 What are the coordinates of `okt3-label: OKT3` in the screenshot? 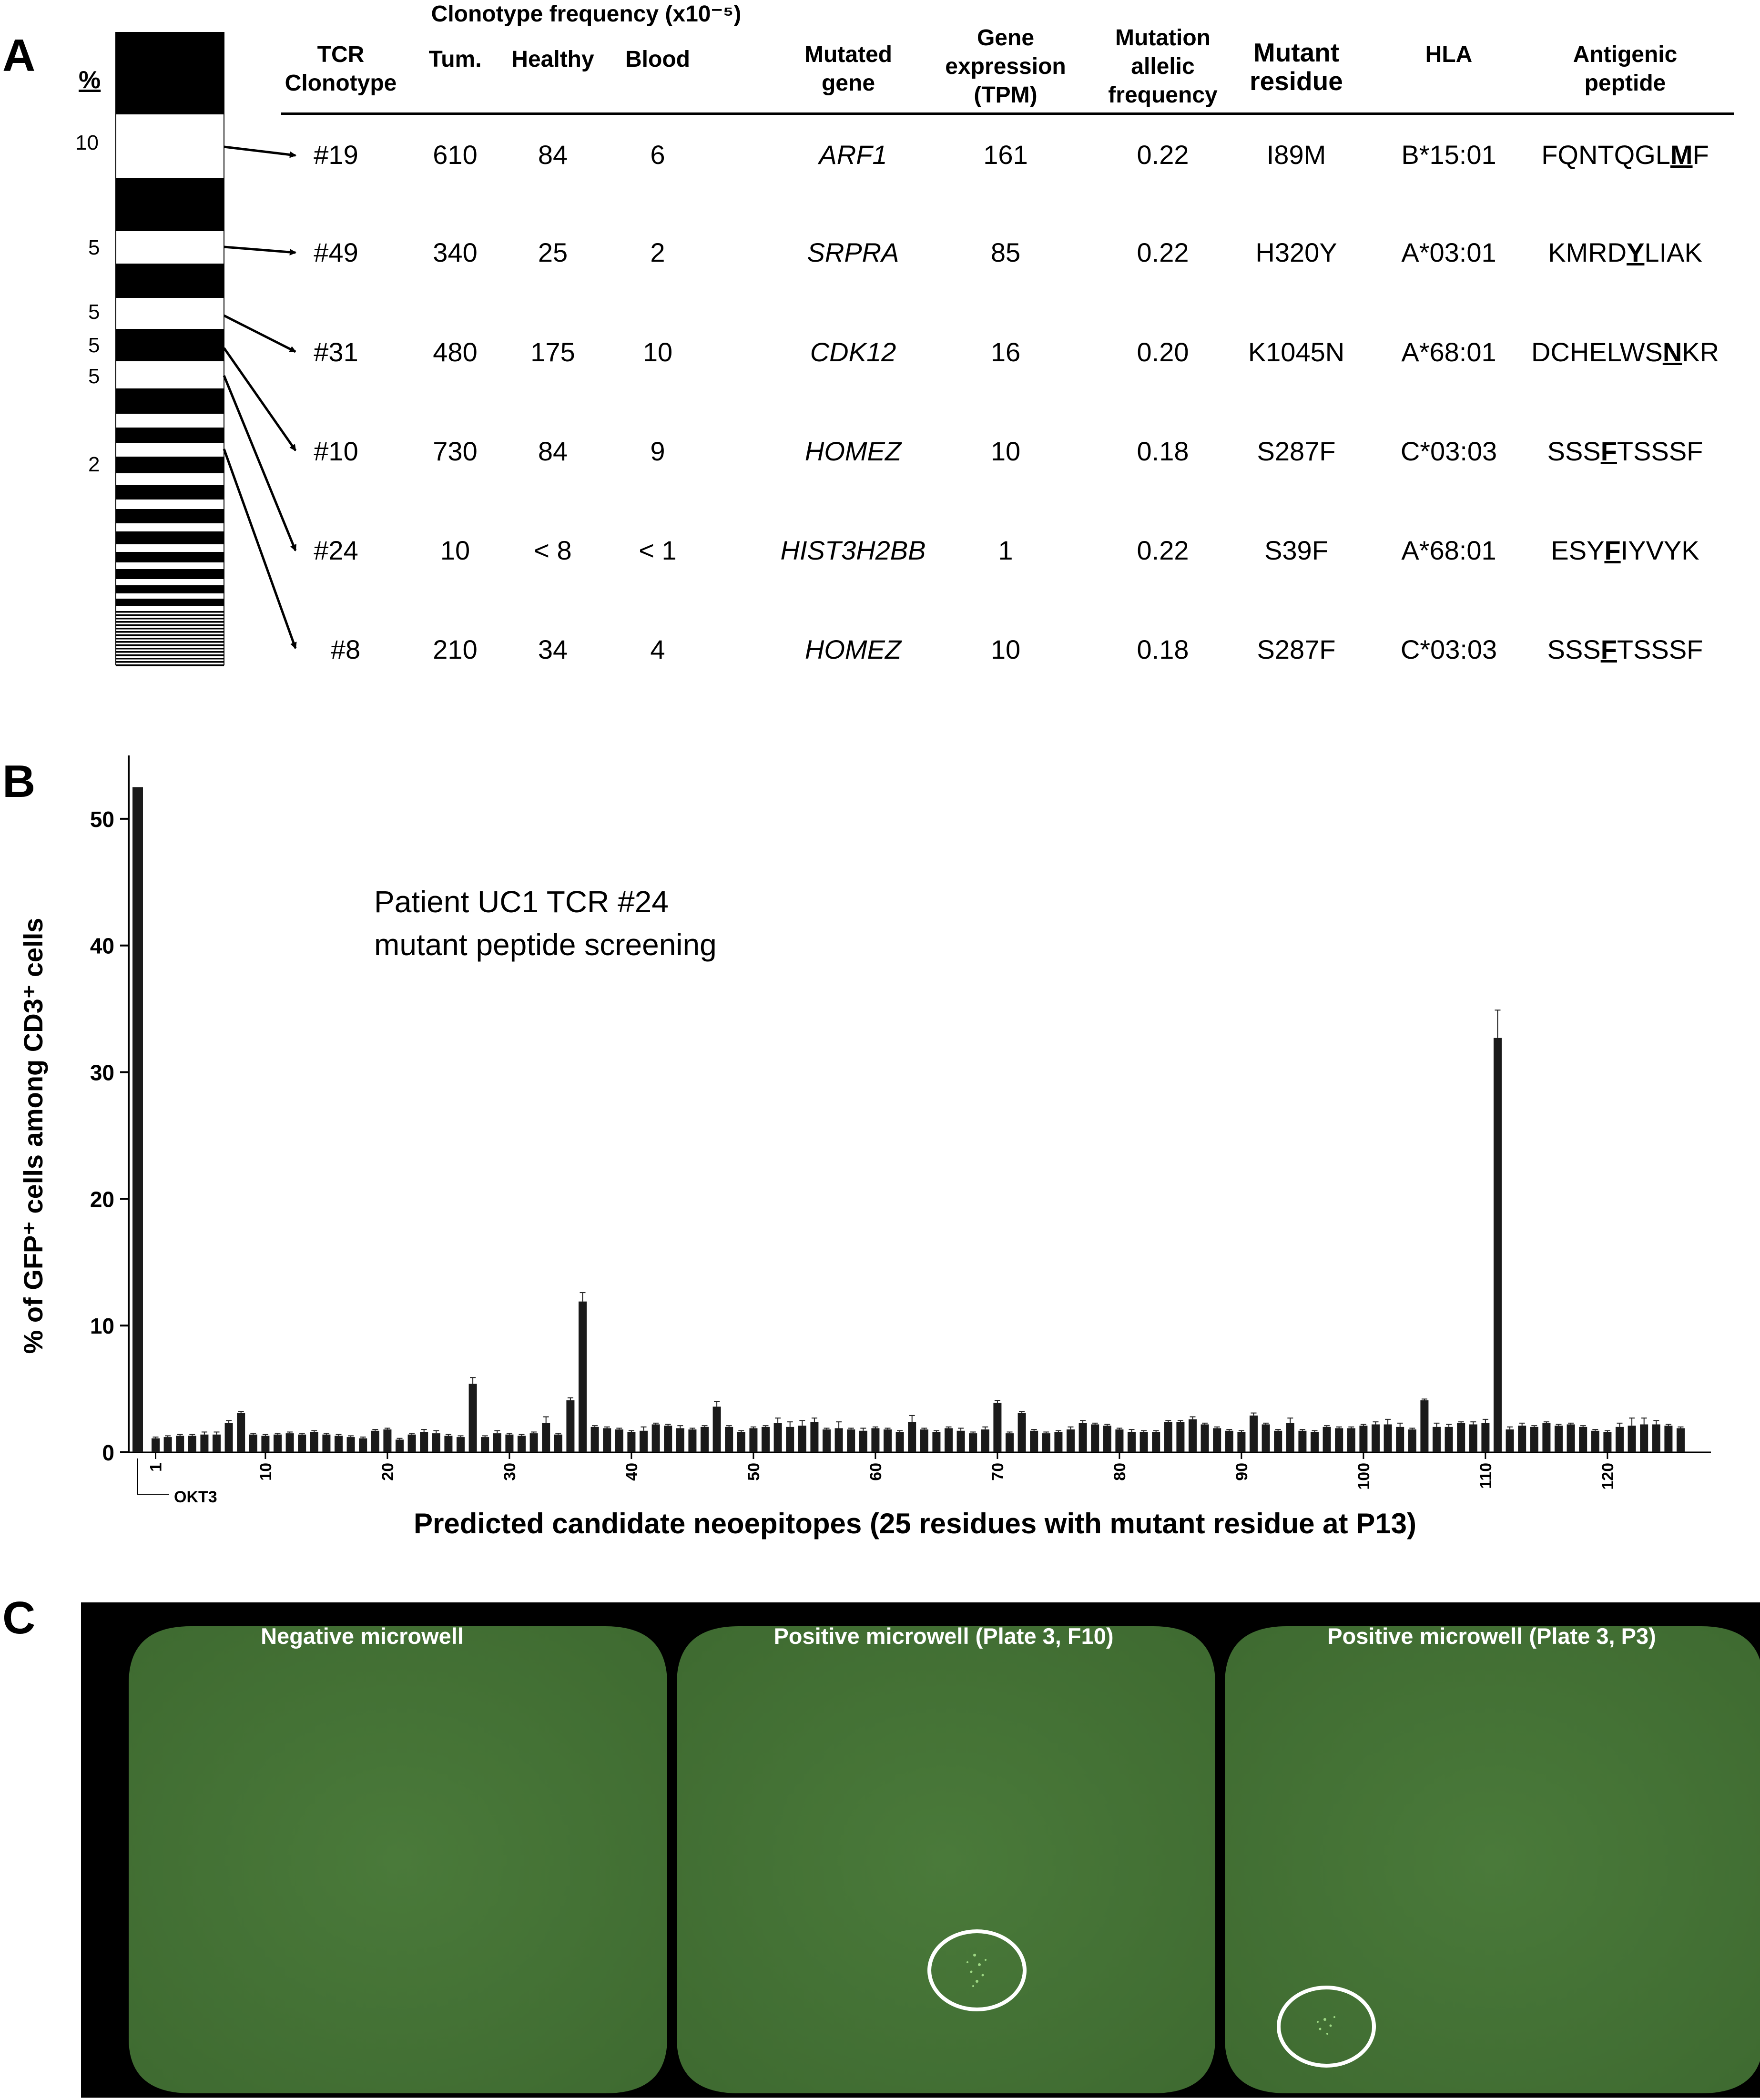 It's located at (195, 1497).